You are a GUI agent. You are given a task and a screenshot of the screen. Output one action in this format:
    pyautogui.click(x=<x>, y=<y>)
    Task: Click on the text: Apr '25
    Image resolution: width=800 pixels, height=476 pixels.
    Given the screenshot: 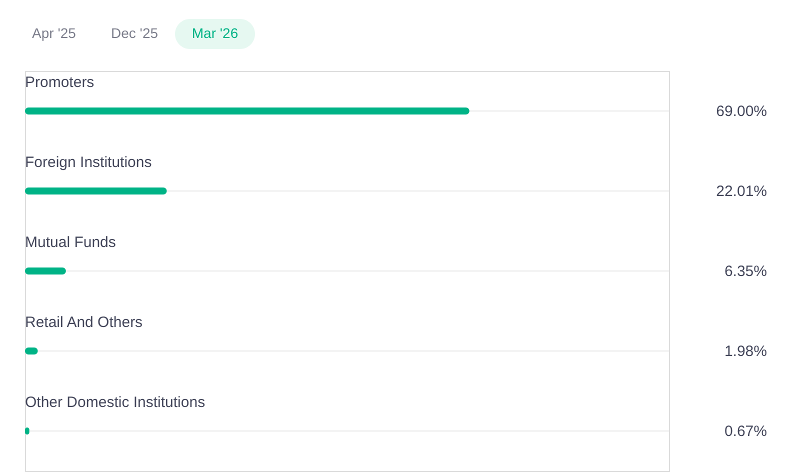 What is the action you would take?
    pyautogui.click(x=54, y=33)
    